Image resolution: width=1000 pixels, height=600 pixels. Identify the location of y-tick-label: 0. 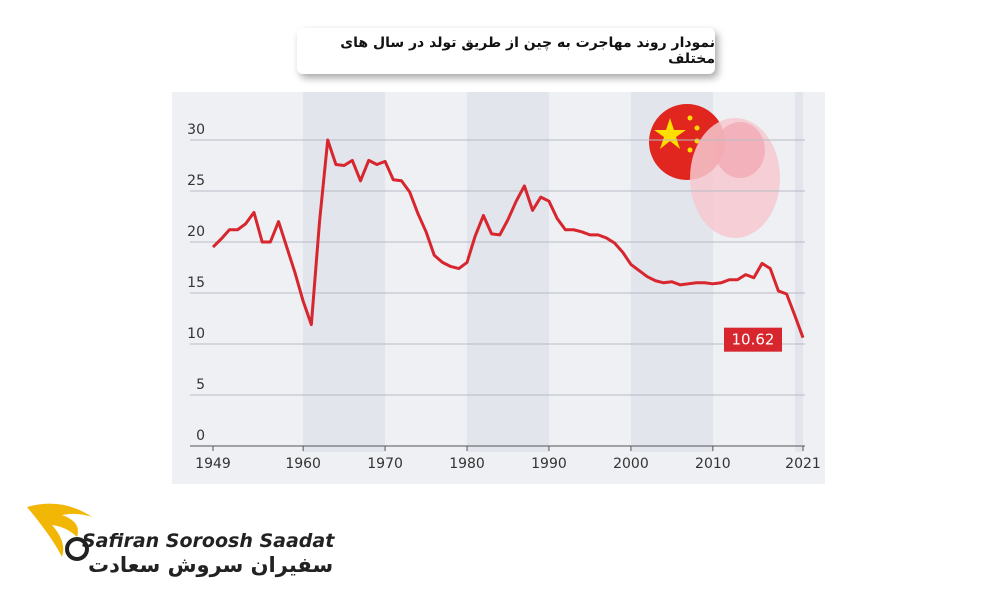
(200, 436).